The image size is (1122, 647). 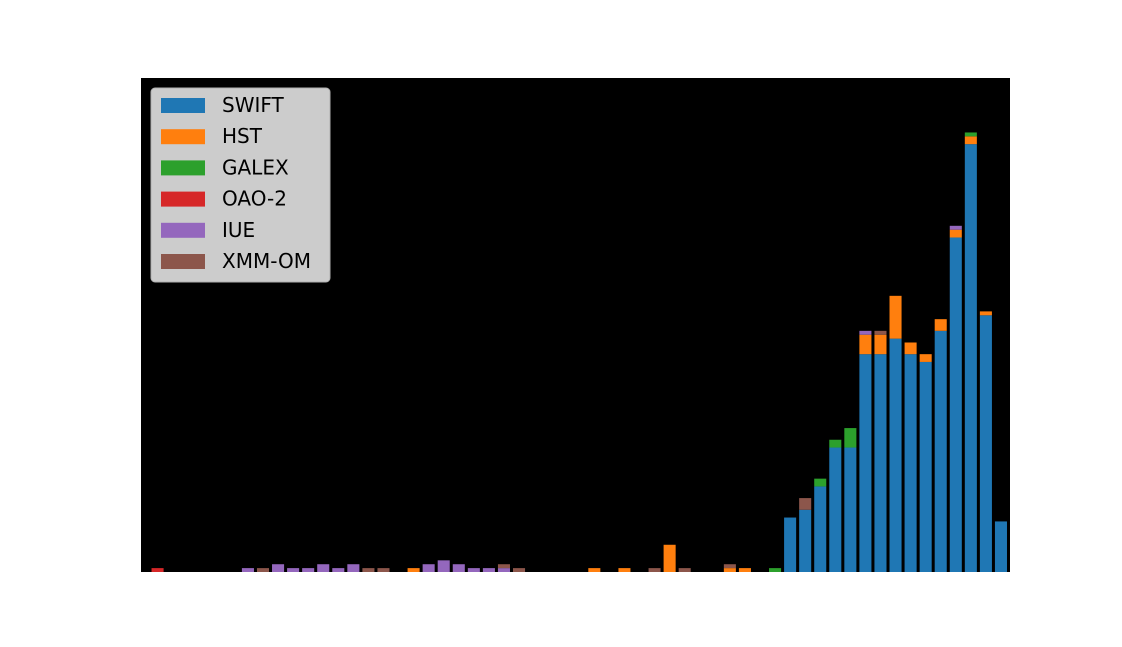 I want to click on legend-label: SWIFT, so click(x=253, y=105).